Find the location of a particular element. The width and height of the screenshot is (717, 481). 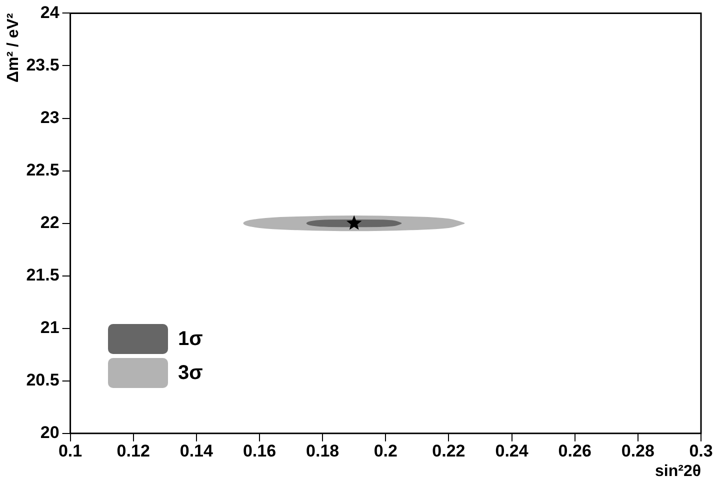

x-tick-label: 0.26 is located at coordinates (575, 450).